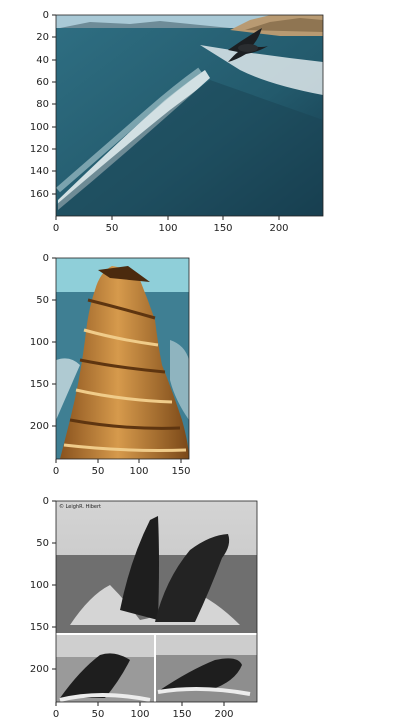  I want to click on bird-silhouette, so click(248, 45).